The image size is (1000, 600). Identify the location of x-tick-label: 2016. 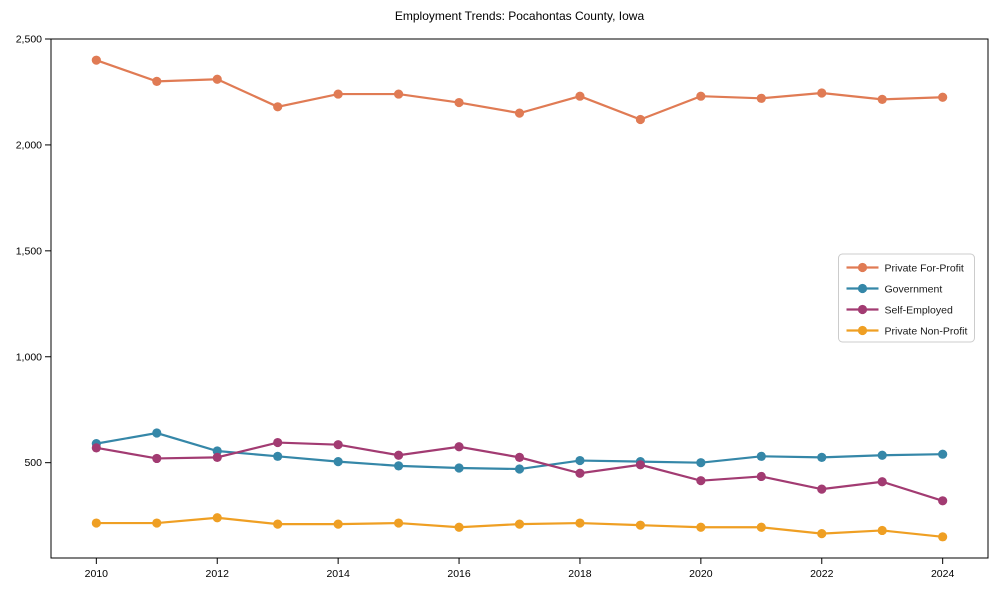
(459, 574).